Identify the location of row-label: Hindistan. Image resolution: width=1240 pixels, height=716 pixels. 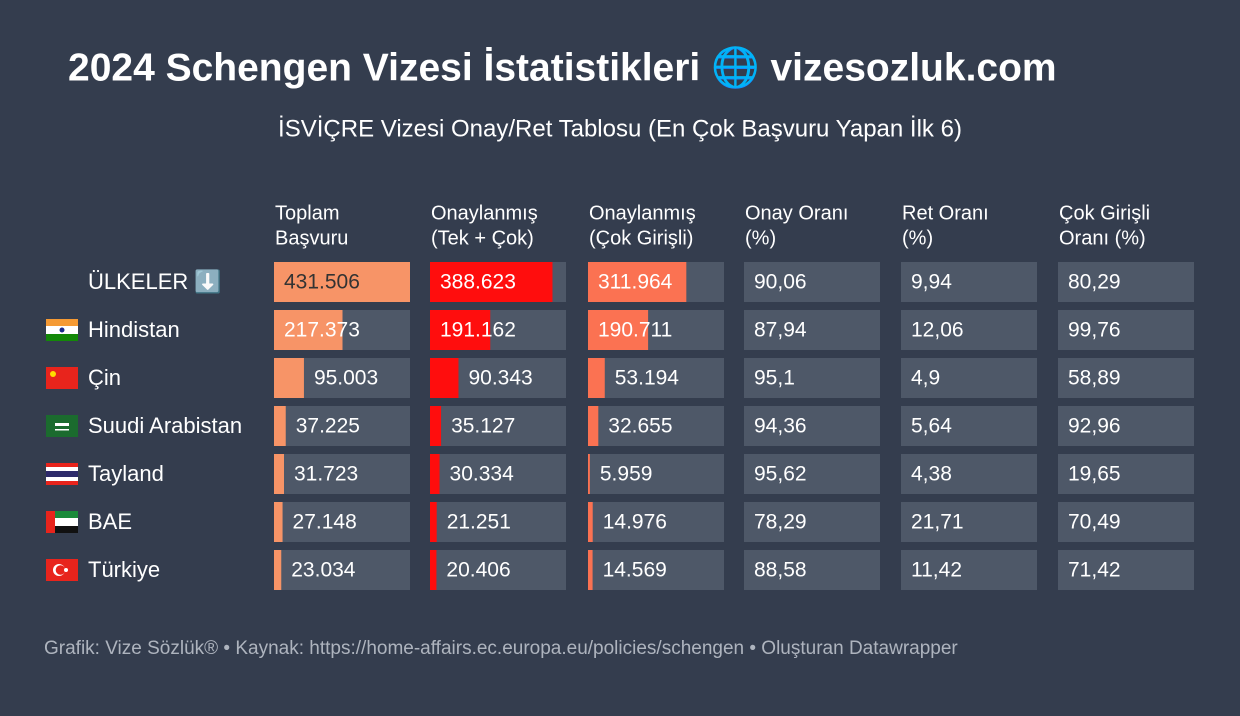
(134, 329).